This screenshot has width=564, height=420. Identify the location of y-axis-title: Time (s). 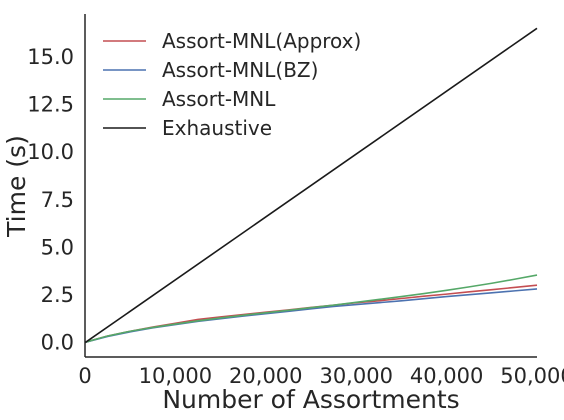
(16, 186).